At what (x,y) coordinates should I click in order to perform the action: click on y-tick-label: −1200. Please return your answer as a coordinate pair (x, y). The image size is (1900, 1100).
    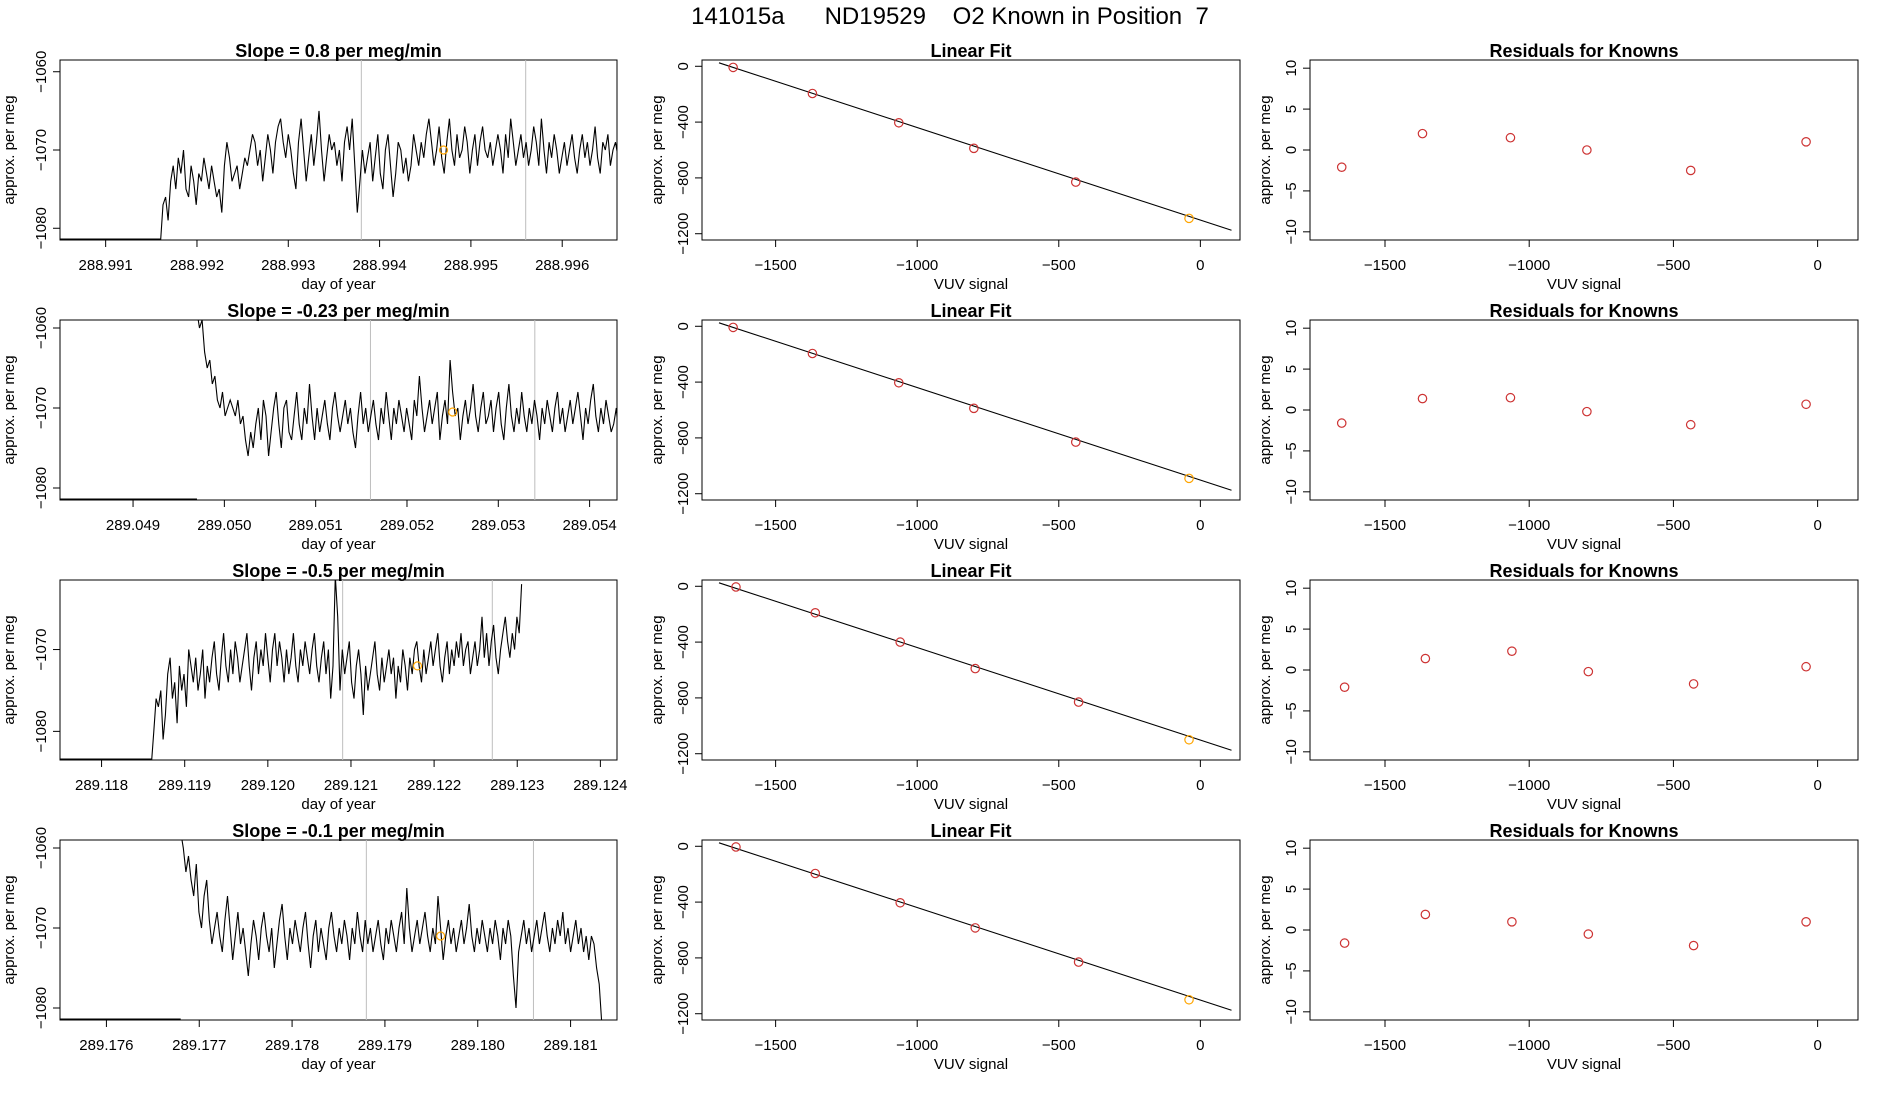
    Looking at the image, I should click on (683, 754).